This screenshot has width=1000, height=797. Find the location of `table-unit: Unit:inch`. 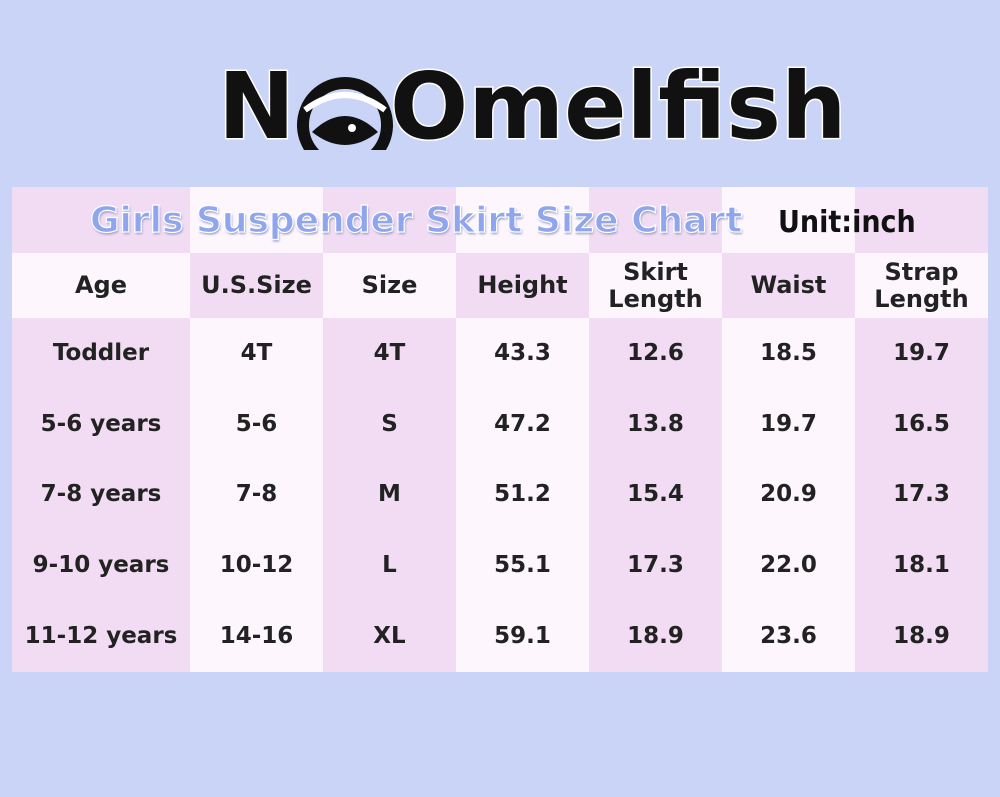

table-unit: Unit:inch is located at coordinates (847, 222).